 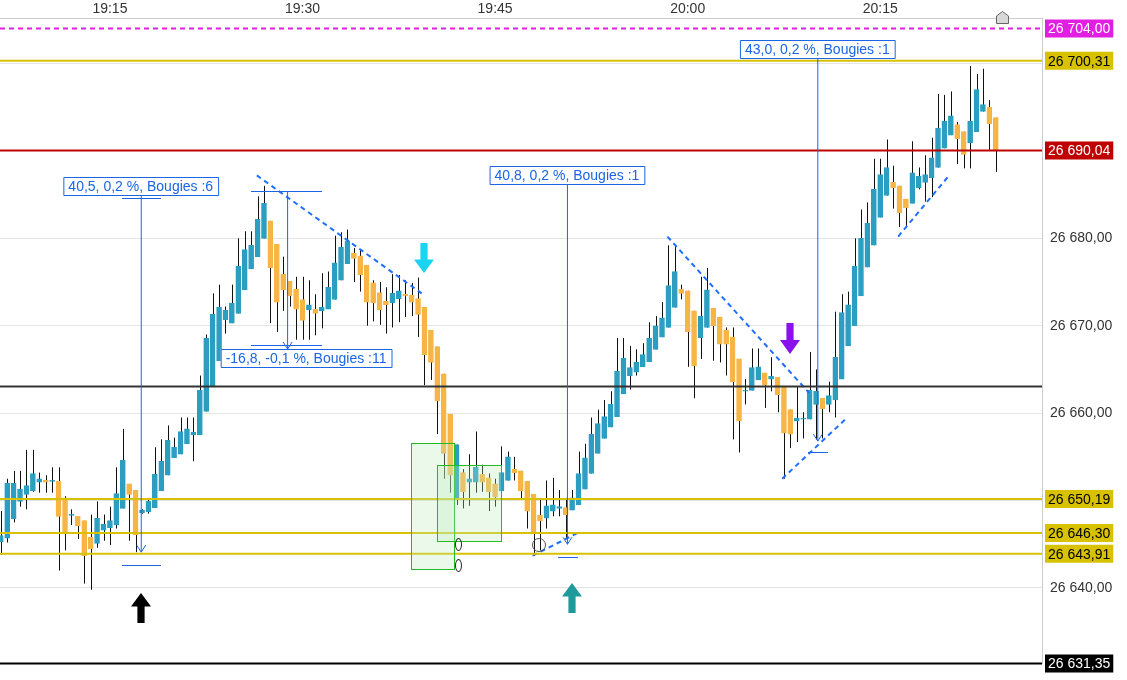 I want to click on y-tick-label: 26 680,00, so click(x=1081, y=237).